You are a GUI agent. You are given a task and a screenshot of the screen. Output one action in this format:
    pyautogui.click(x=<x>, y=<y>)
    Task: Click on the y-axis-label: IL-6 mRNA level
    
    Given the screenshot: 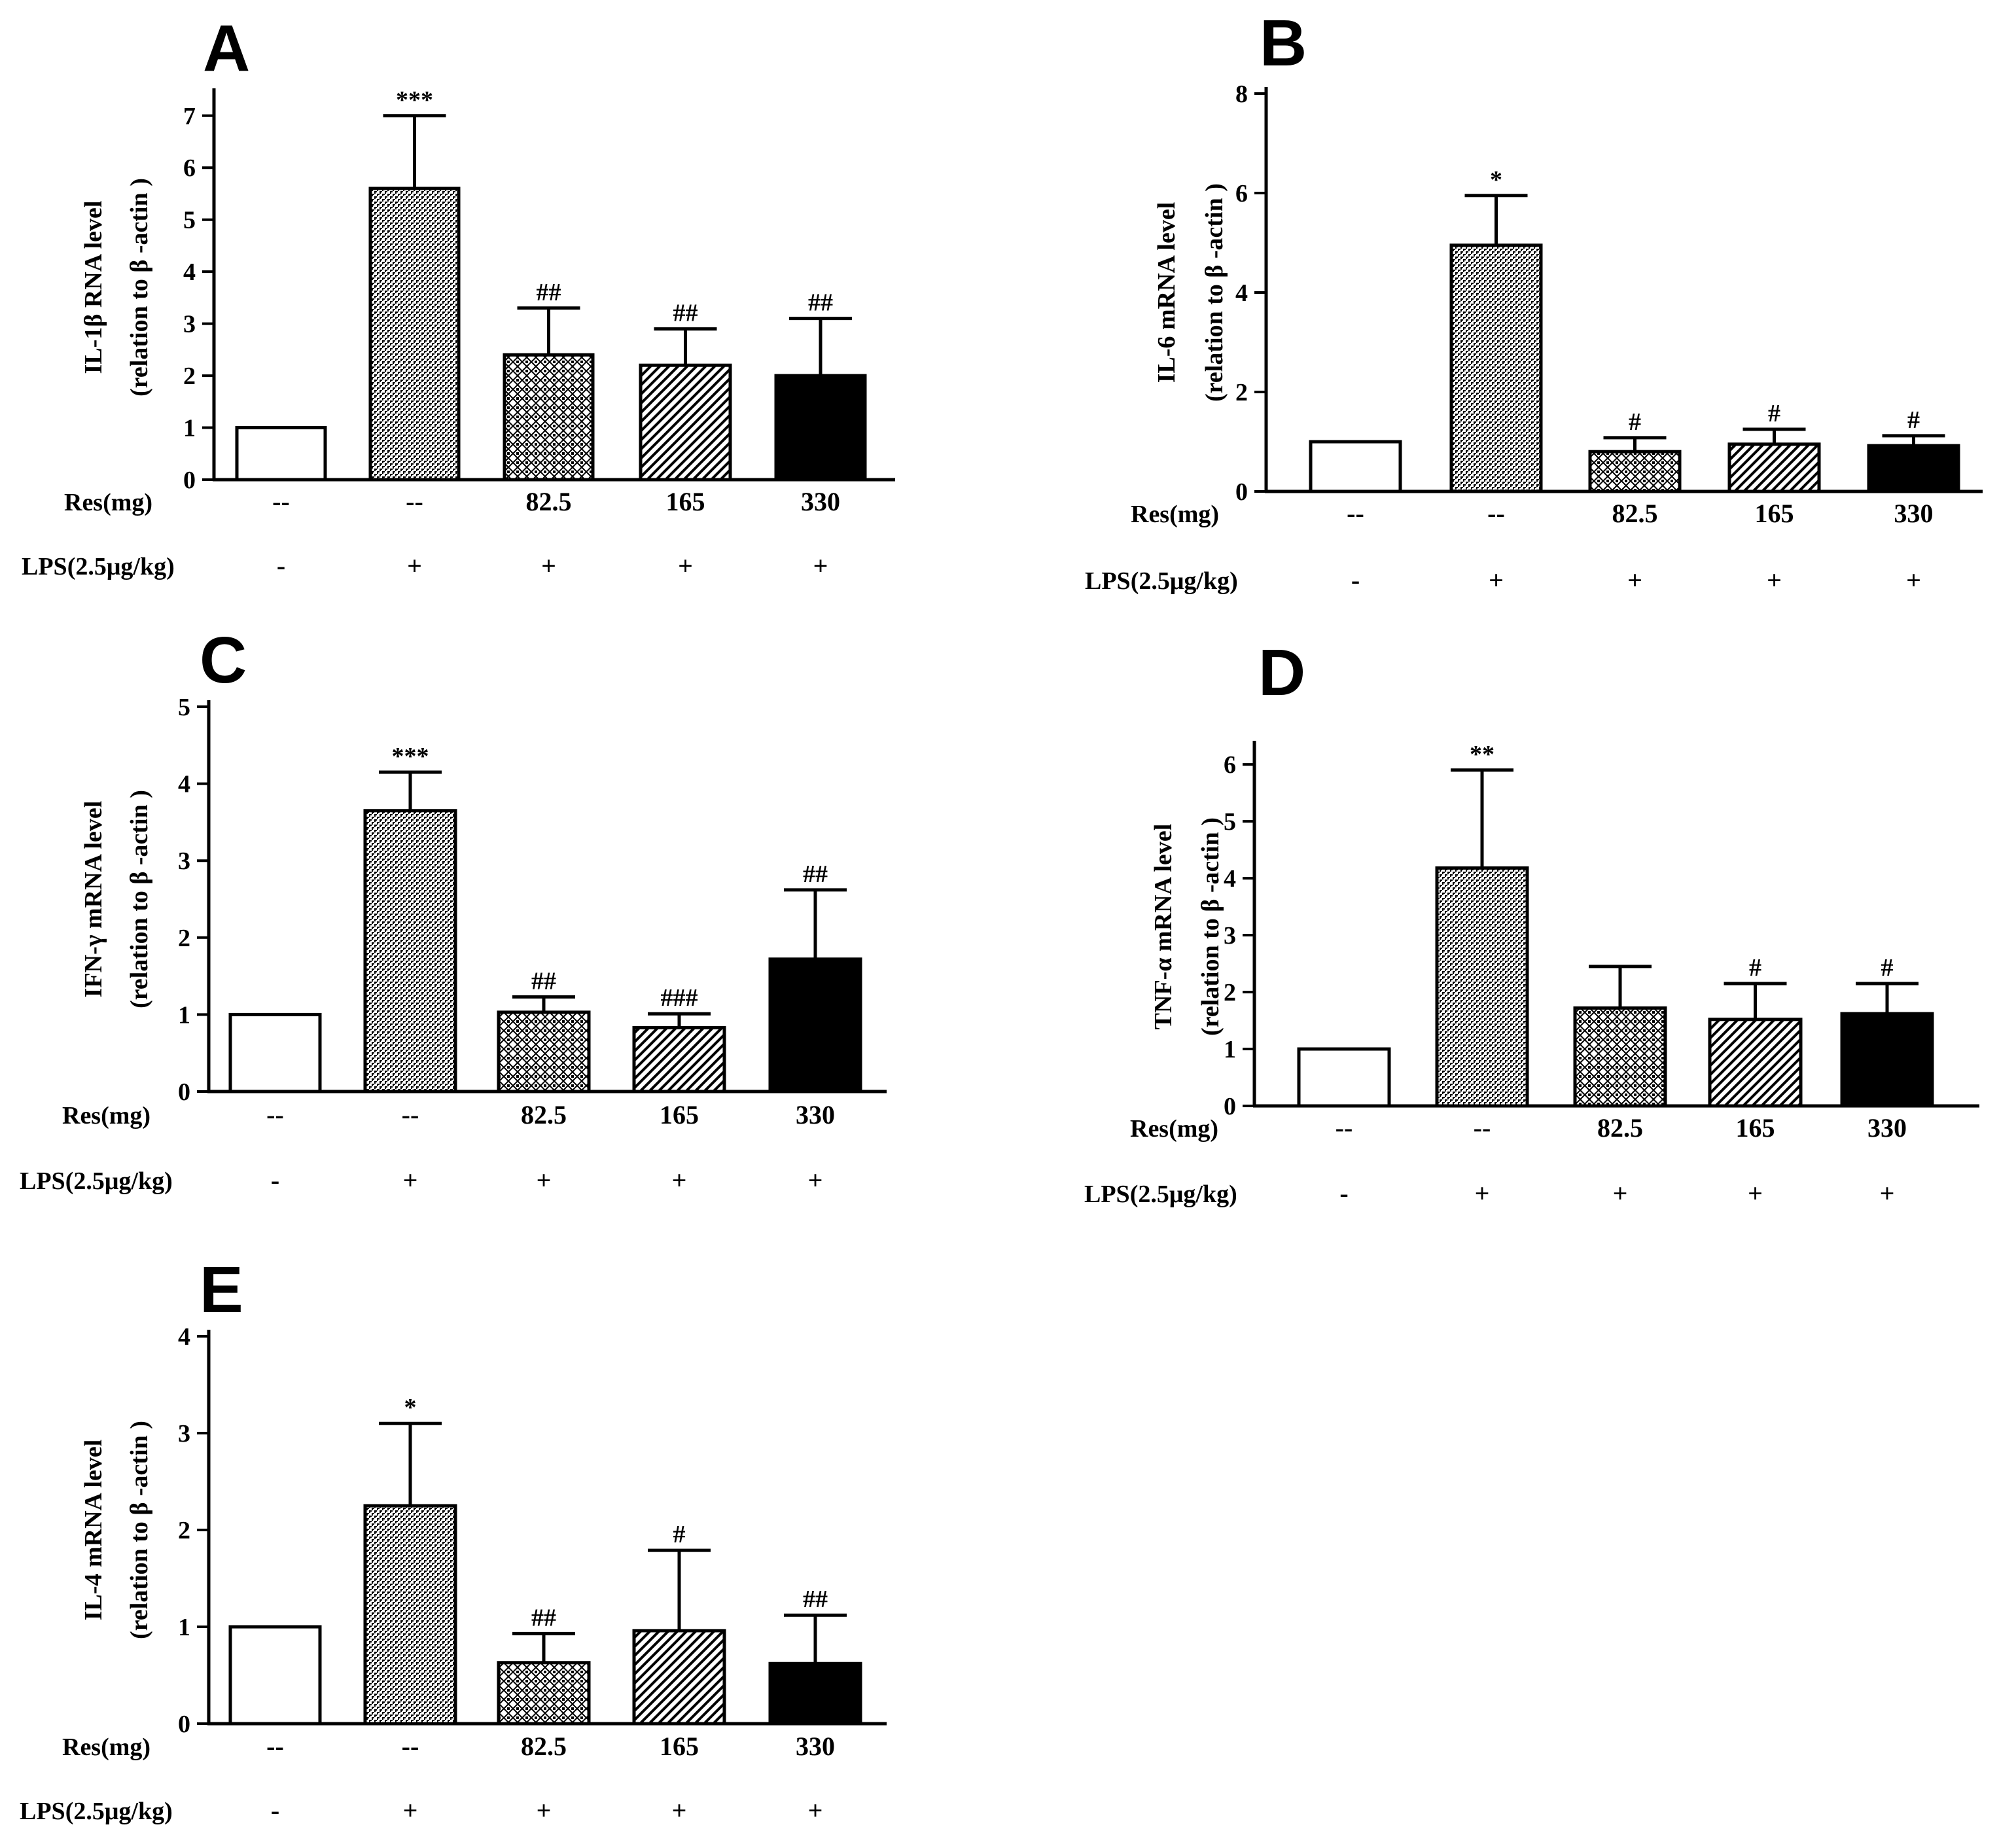 What is the action you would take?
    pyautogui.click(x=1166, y=292)
    